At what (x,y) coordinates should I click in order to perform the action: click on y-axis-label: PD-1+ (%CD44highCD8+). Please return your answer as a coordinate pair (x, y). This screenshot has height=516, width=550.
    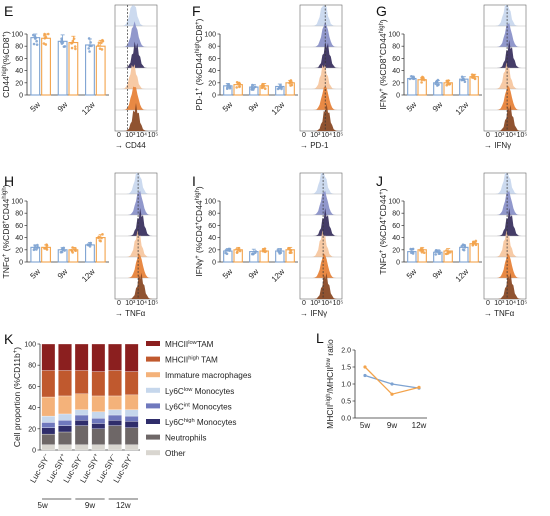
    Looking at the image, I should click on (199, 64).